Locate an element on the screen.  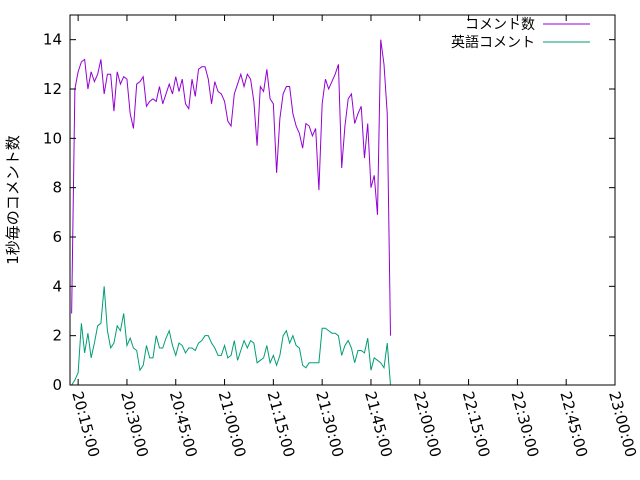
y-tick-label: 12 is located at coordinates (52, 89).